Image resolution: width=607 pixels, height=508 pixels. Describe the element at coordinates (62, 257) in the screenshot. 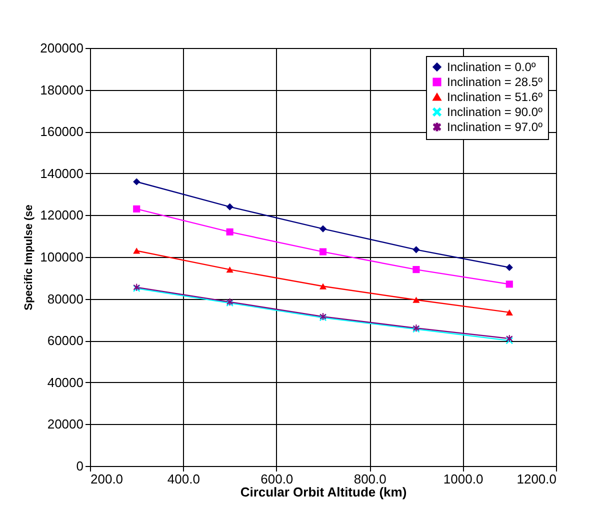

I see `y-tick-label: 100000` at that location.